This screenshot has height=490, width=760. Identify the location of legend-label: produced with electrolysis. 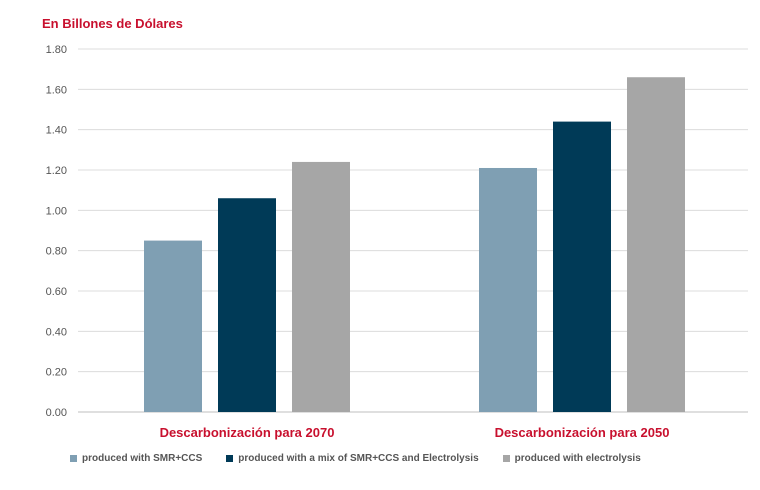
(577, 458).